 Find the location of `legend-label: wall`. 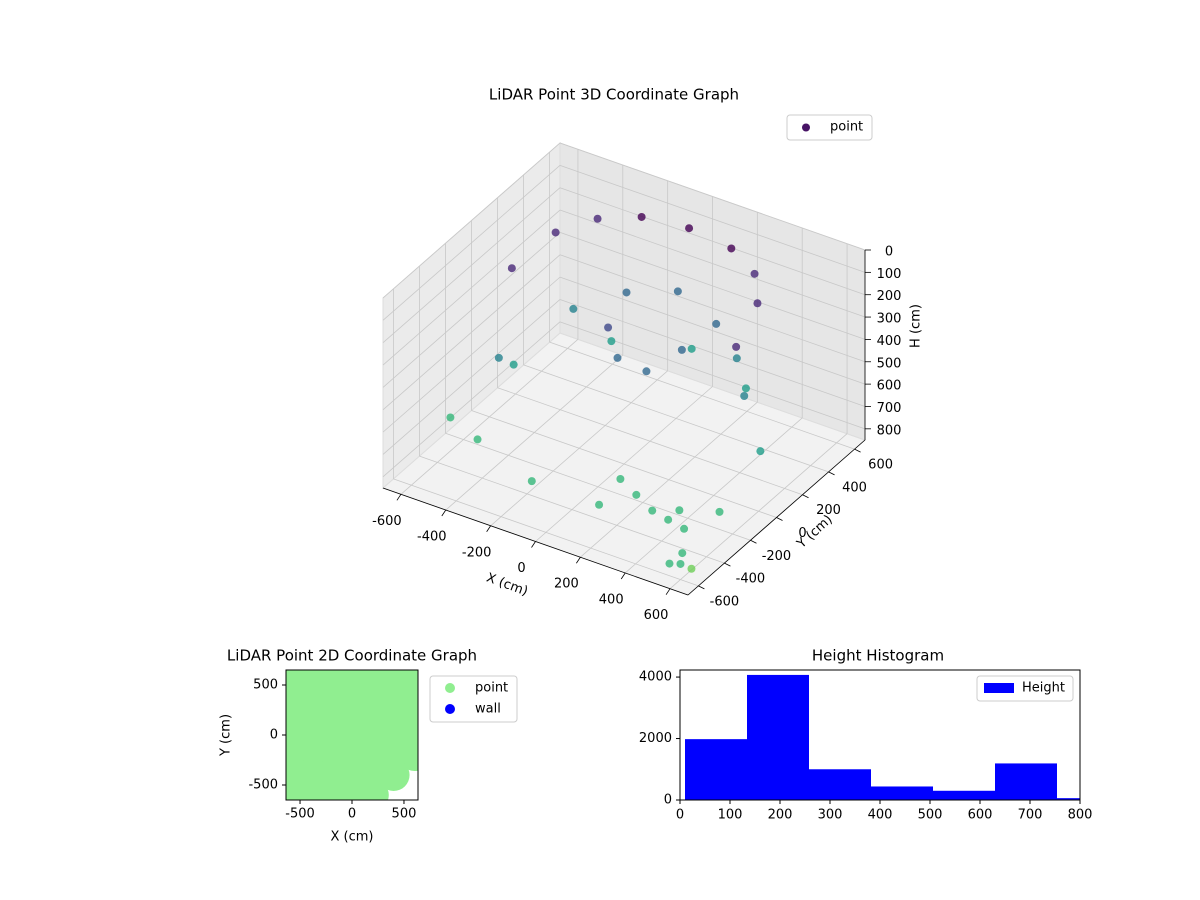

legend-label: wall is located at coordinates (488, 709).